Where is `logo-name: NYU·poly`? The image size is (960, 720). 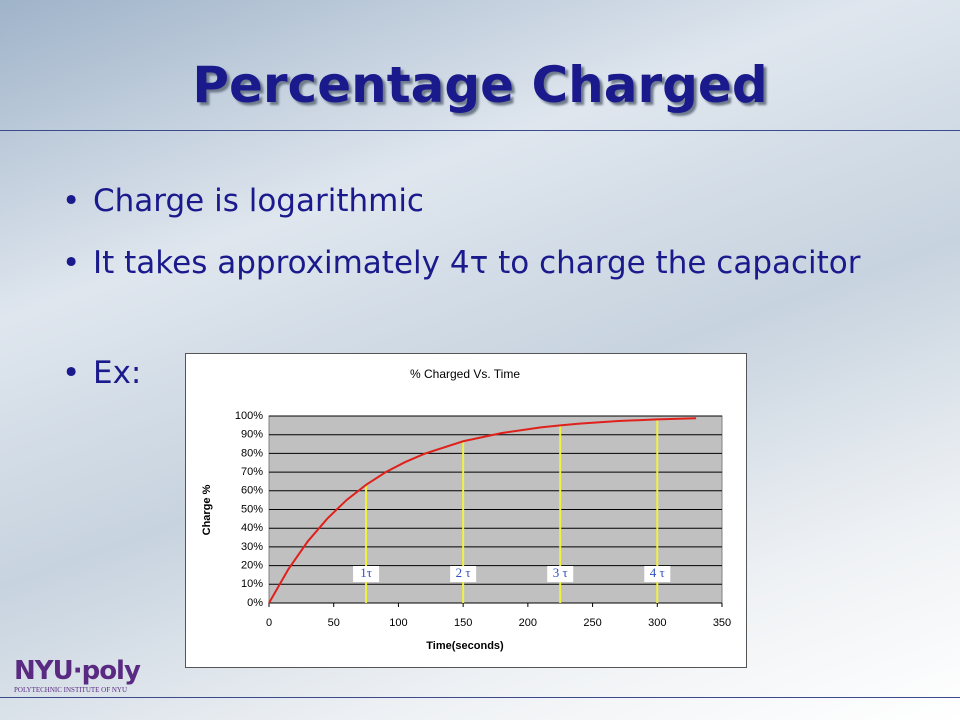
logo-name: NYU·poly is located at coordinates (77, 671).